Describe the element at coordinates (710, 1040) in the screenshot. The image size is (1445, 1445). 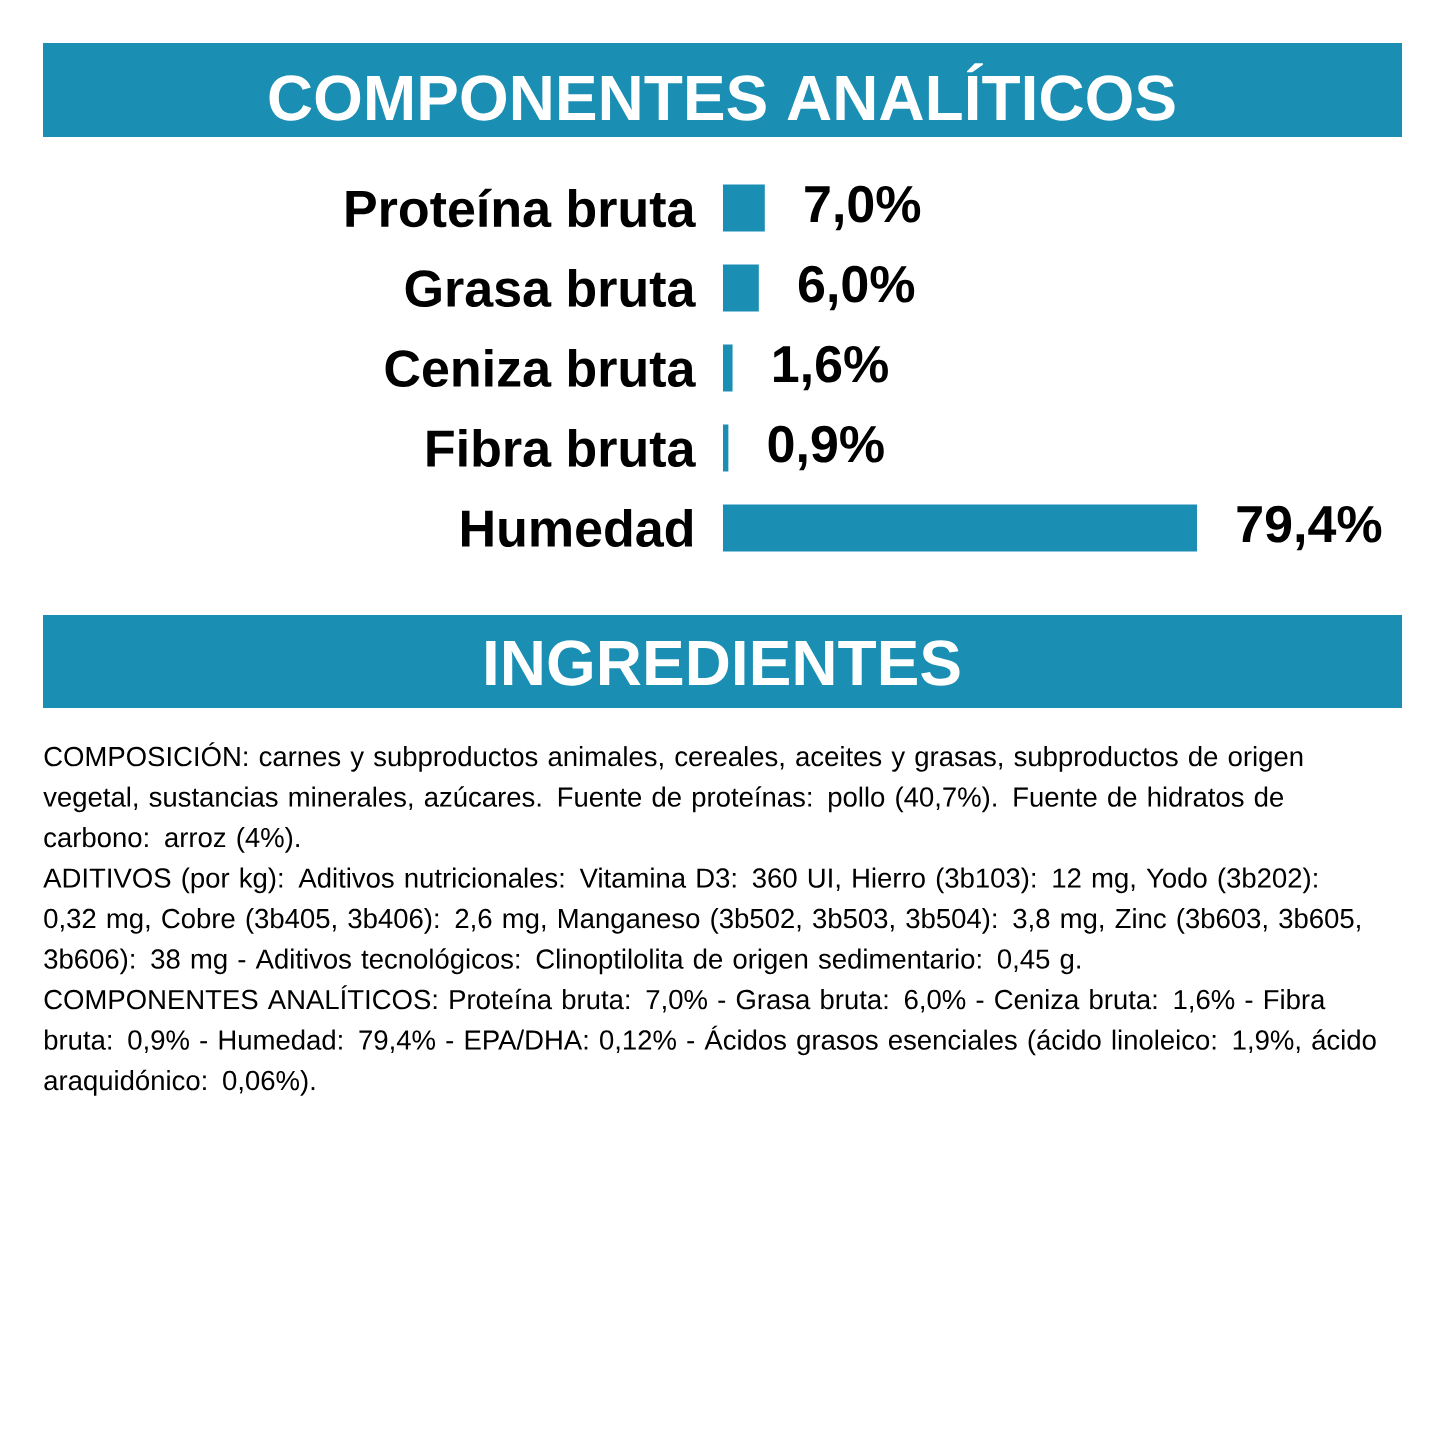
I see `text: COMPONENTES ANALÍTICOS: Proteína bruta: 7,0% - Grasa bruta: 6,0% - Ceniza bruta: 1,6% - Fibra bruta: 0,9% - Humedad: 79,4% - EPA/DHA: 0,12% - Ácidos grasos esenciales (ácido linoleico: 1,9%, ácido araquidónico: 0,06%).` at that location.